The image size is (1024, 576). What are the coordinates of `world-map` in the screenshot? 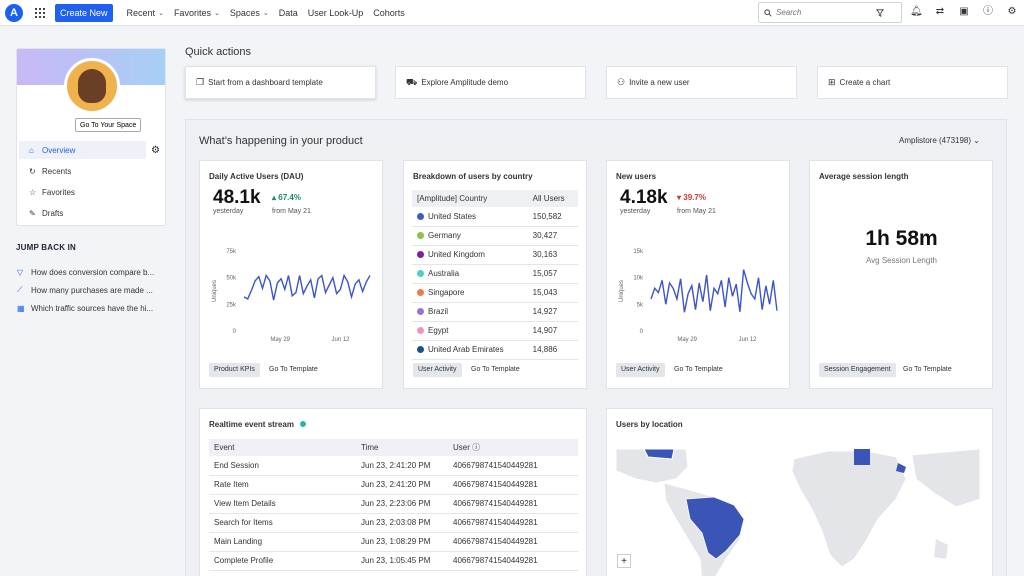 It's located at (798, 512).